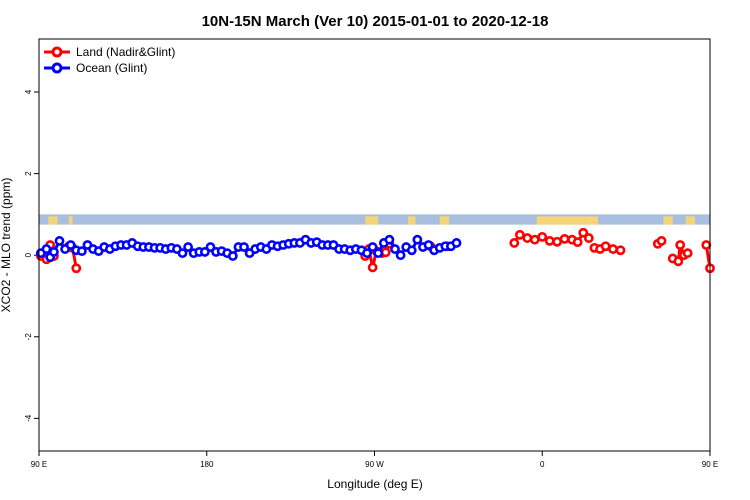 This screenshot has width=750, height=500. I want to click on x-tick-label: 180, so click(207, 464).